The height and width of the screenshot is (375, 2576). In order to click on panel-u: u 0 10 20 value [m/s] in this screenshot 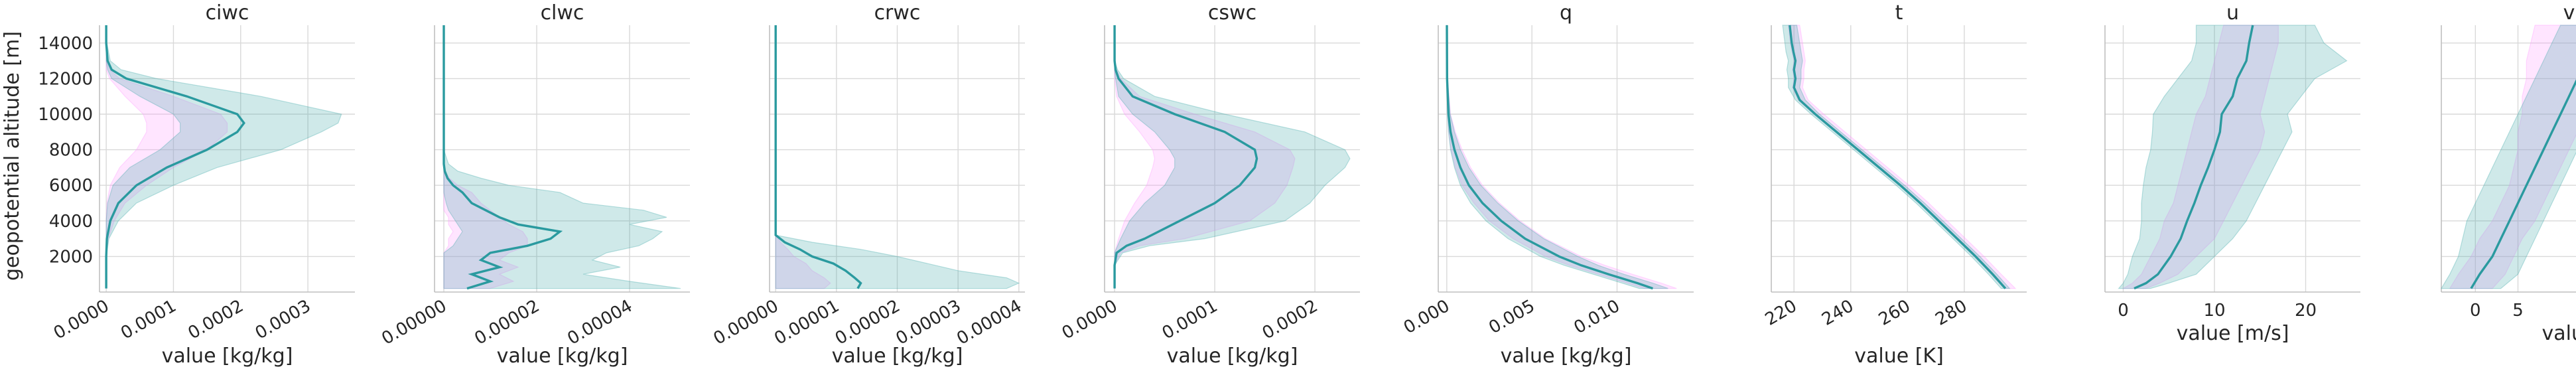, I will do `click(2232, 173)`.